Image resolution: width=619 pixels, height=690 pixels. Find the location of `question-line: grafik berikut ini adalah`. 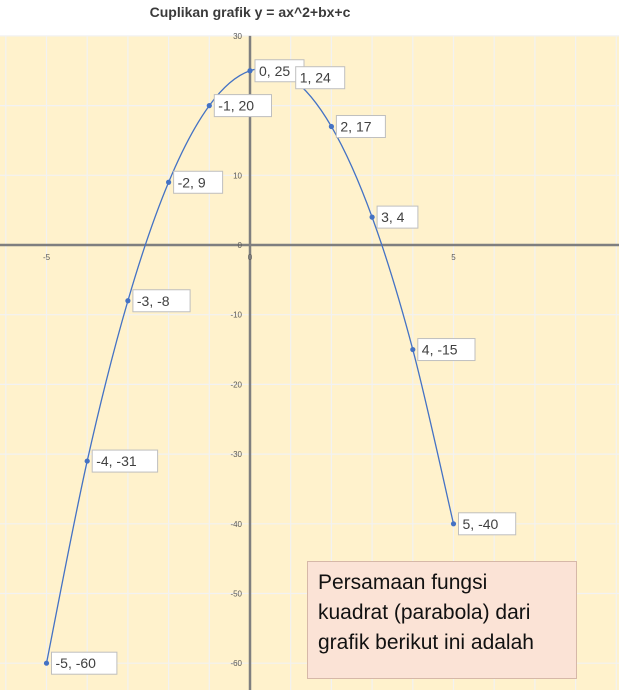

question-line: grafik berikut ini adalah is located at coordinates (426, 642).